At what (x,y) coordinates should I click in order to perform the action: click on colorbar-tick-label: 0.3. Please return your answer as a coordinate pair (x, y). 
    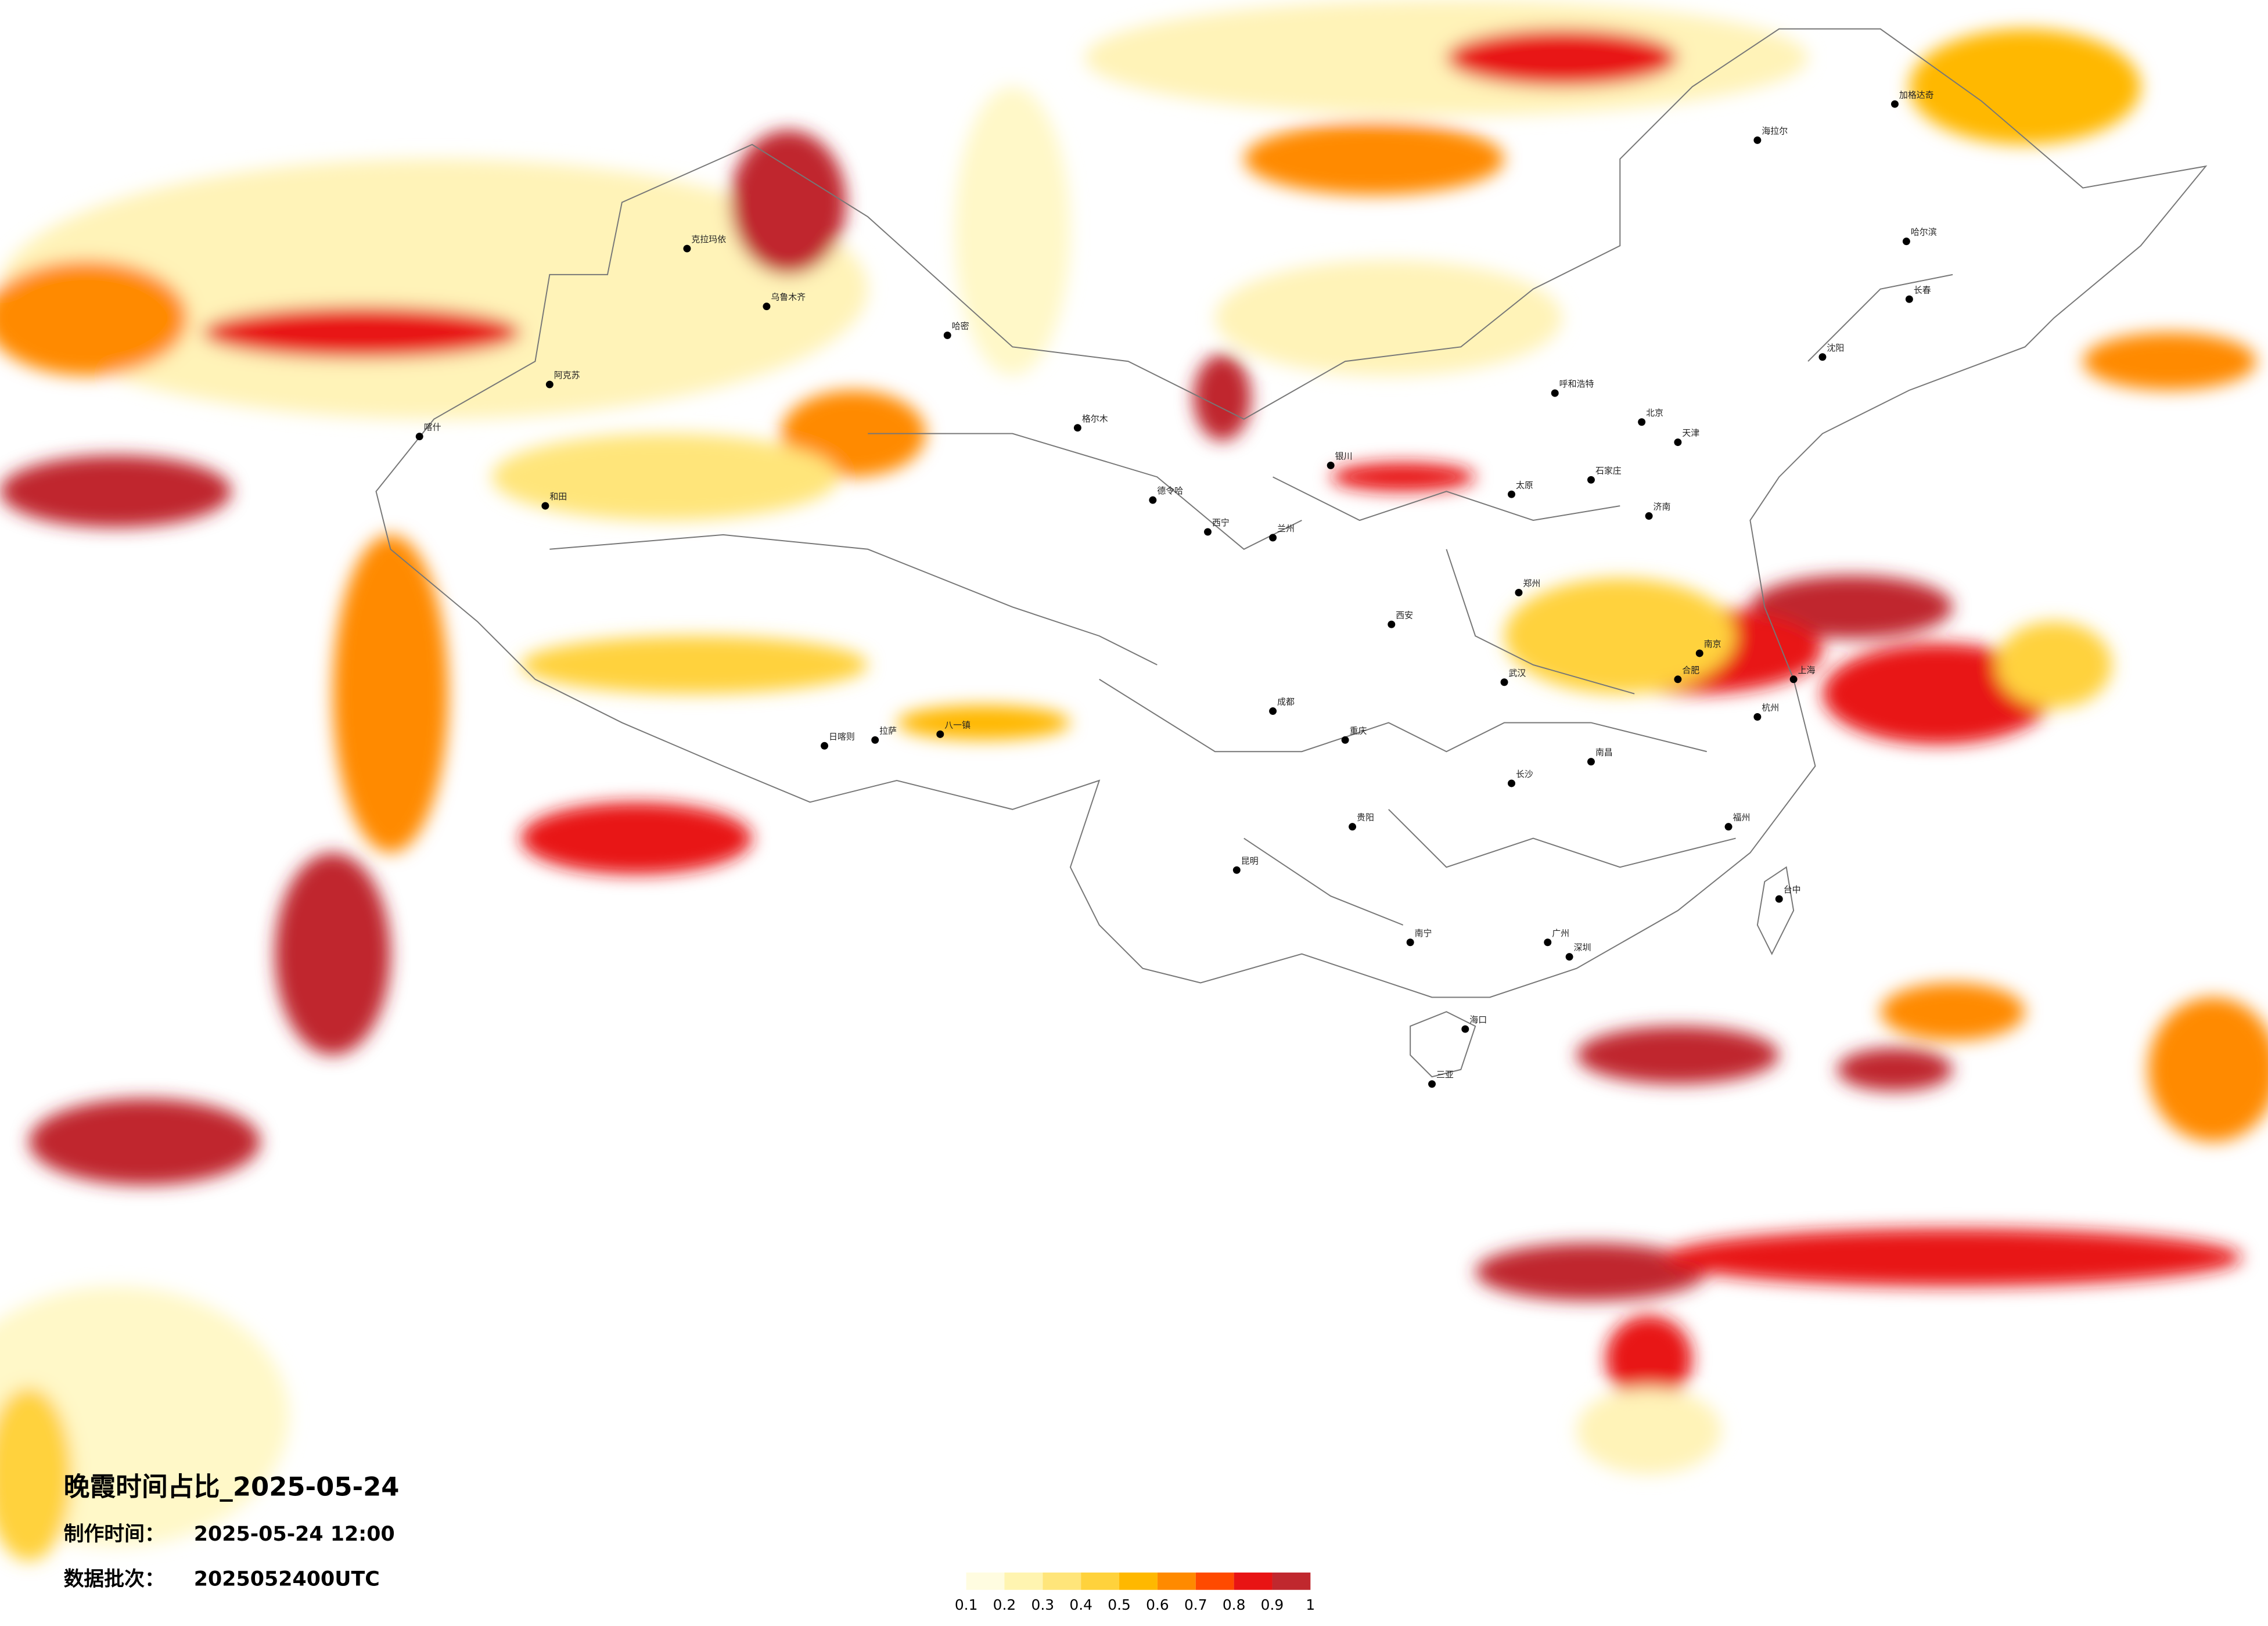
    Looking at the image, I should click on (1043, 1604).